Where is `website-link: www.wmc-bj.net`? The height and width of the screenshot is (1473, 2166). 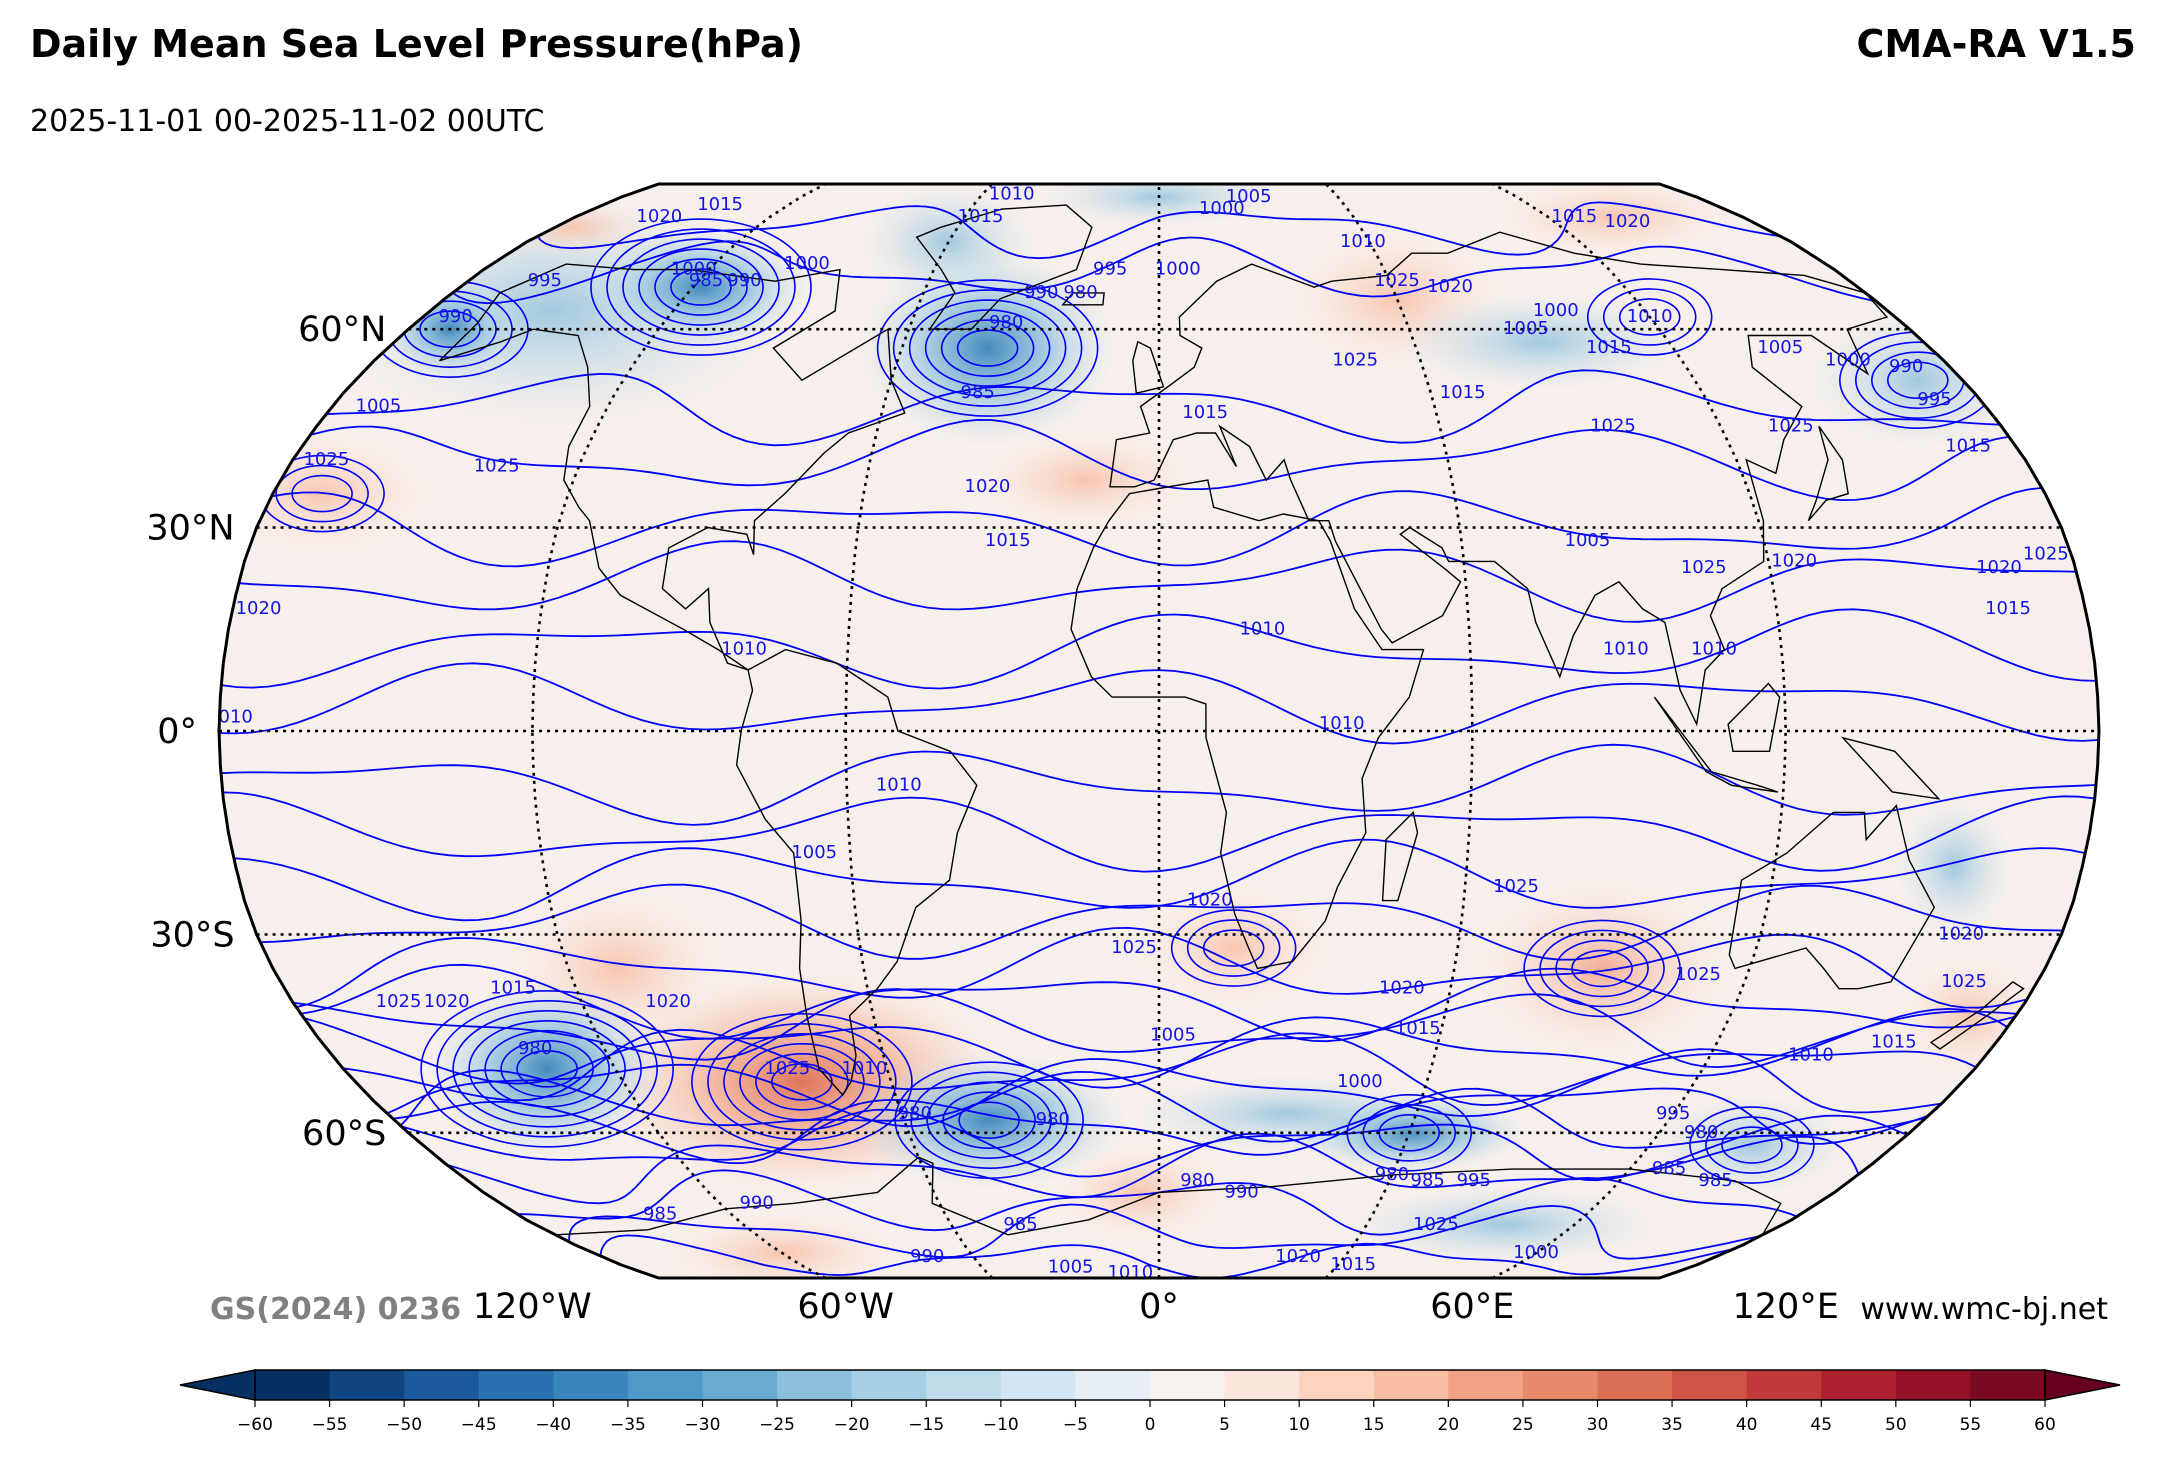
website-link: www.wmc-bj.net is located at coordinates (1984, 1309).